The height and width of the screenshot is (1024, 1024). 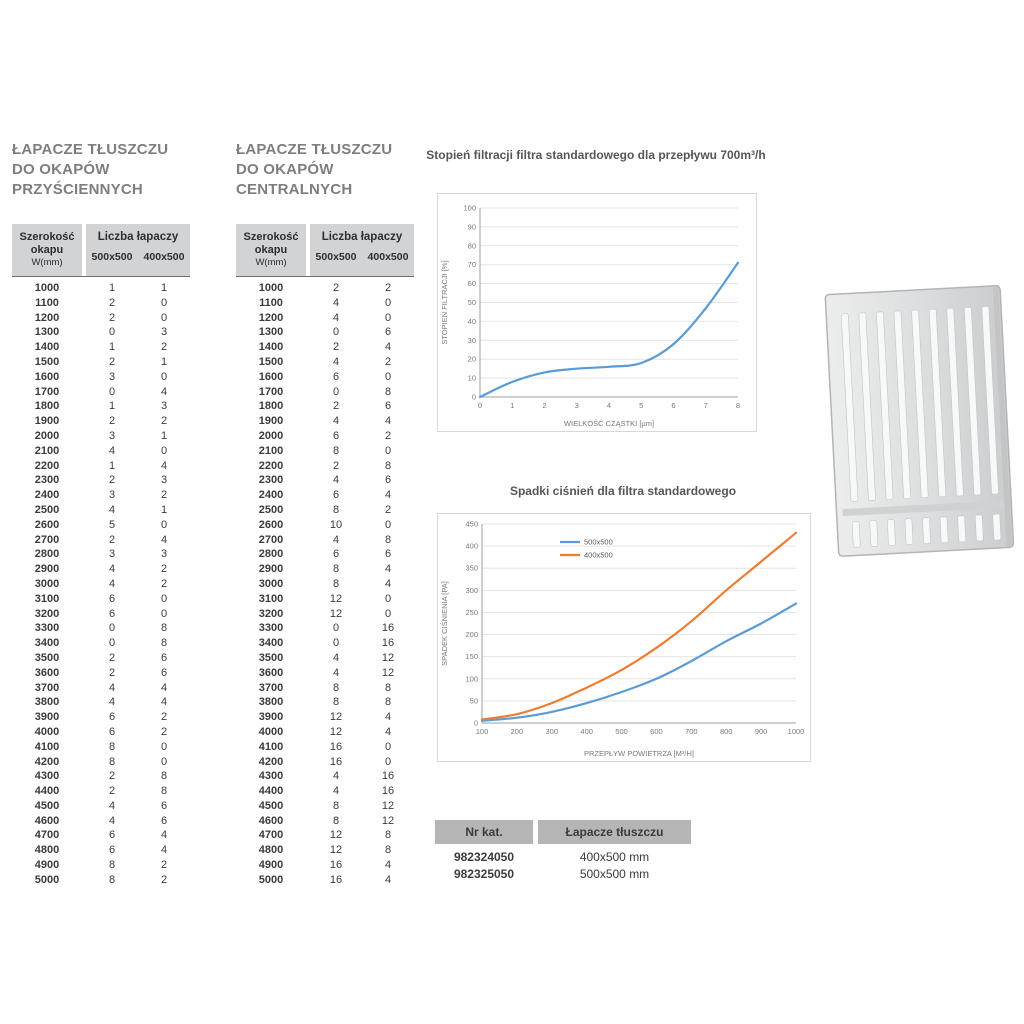 What do you see at coordinates (271, 391) in the screenshot?
I see `hood-width-value: 1700` at bounding box center [271, 391].